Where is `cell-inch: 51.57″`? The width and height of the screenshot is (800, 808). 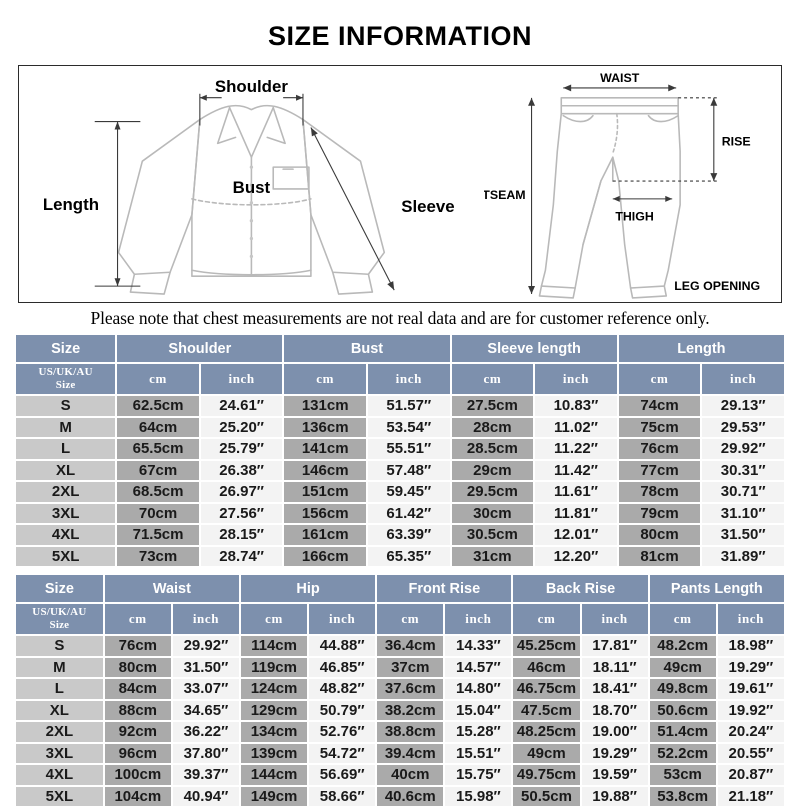 cell-inch: 51.57″ is located at coordinates (409, 406).